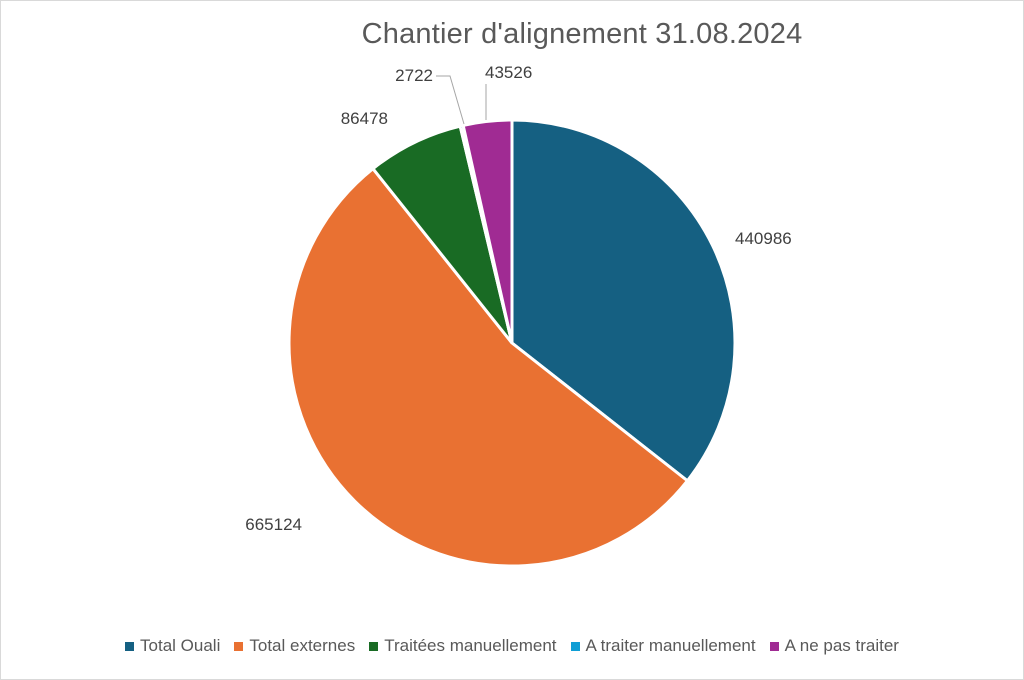 The image size is (1024, 680). Describe the element at coordinates (180, 645) in the screenshot. I see `legend-label: Total Ouali` at that location.